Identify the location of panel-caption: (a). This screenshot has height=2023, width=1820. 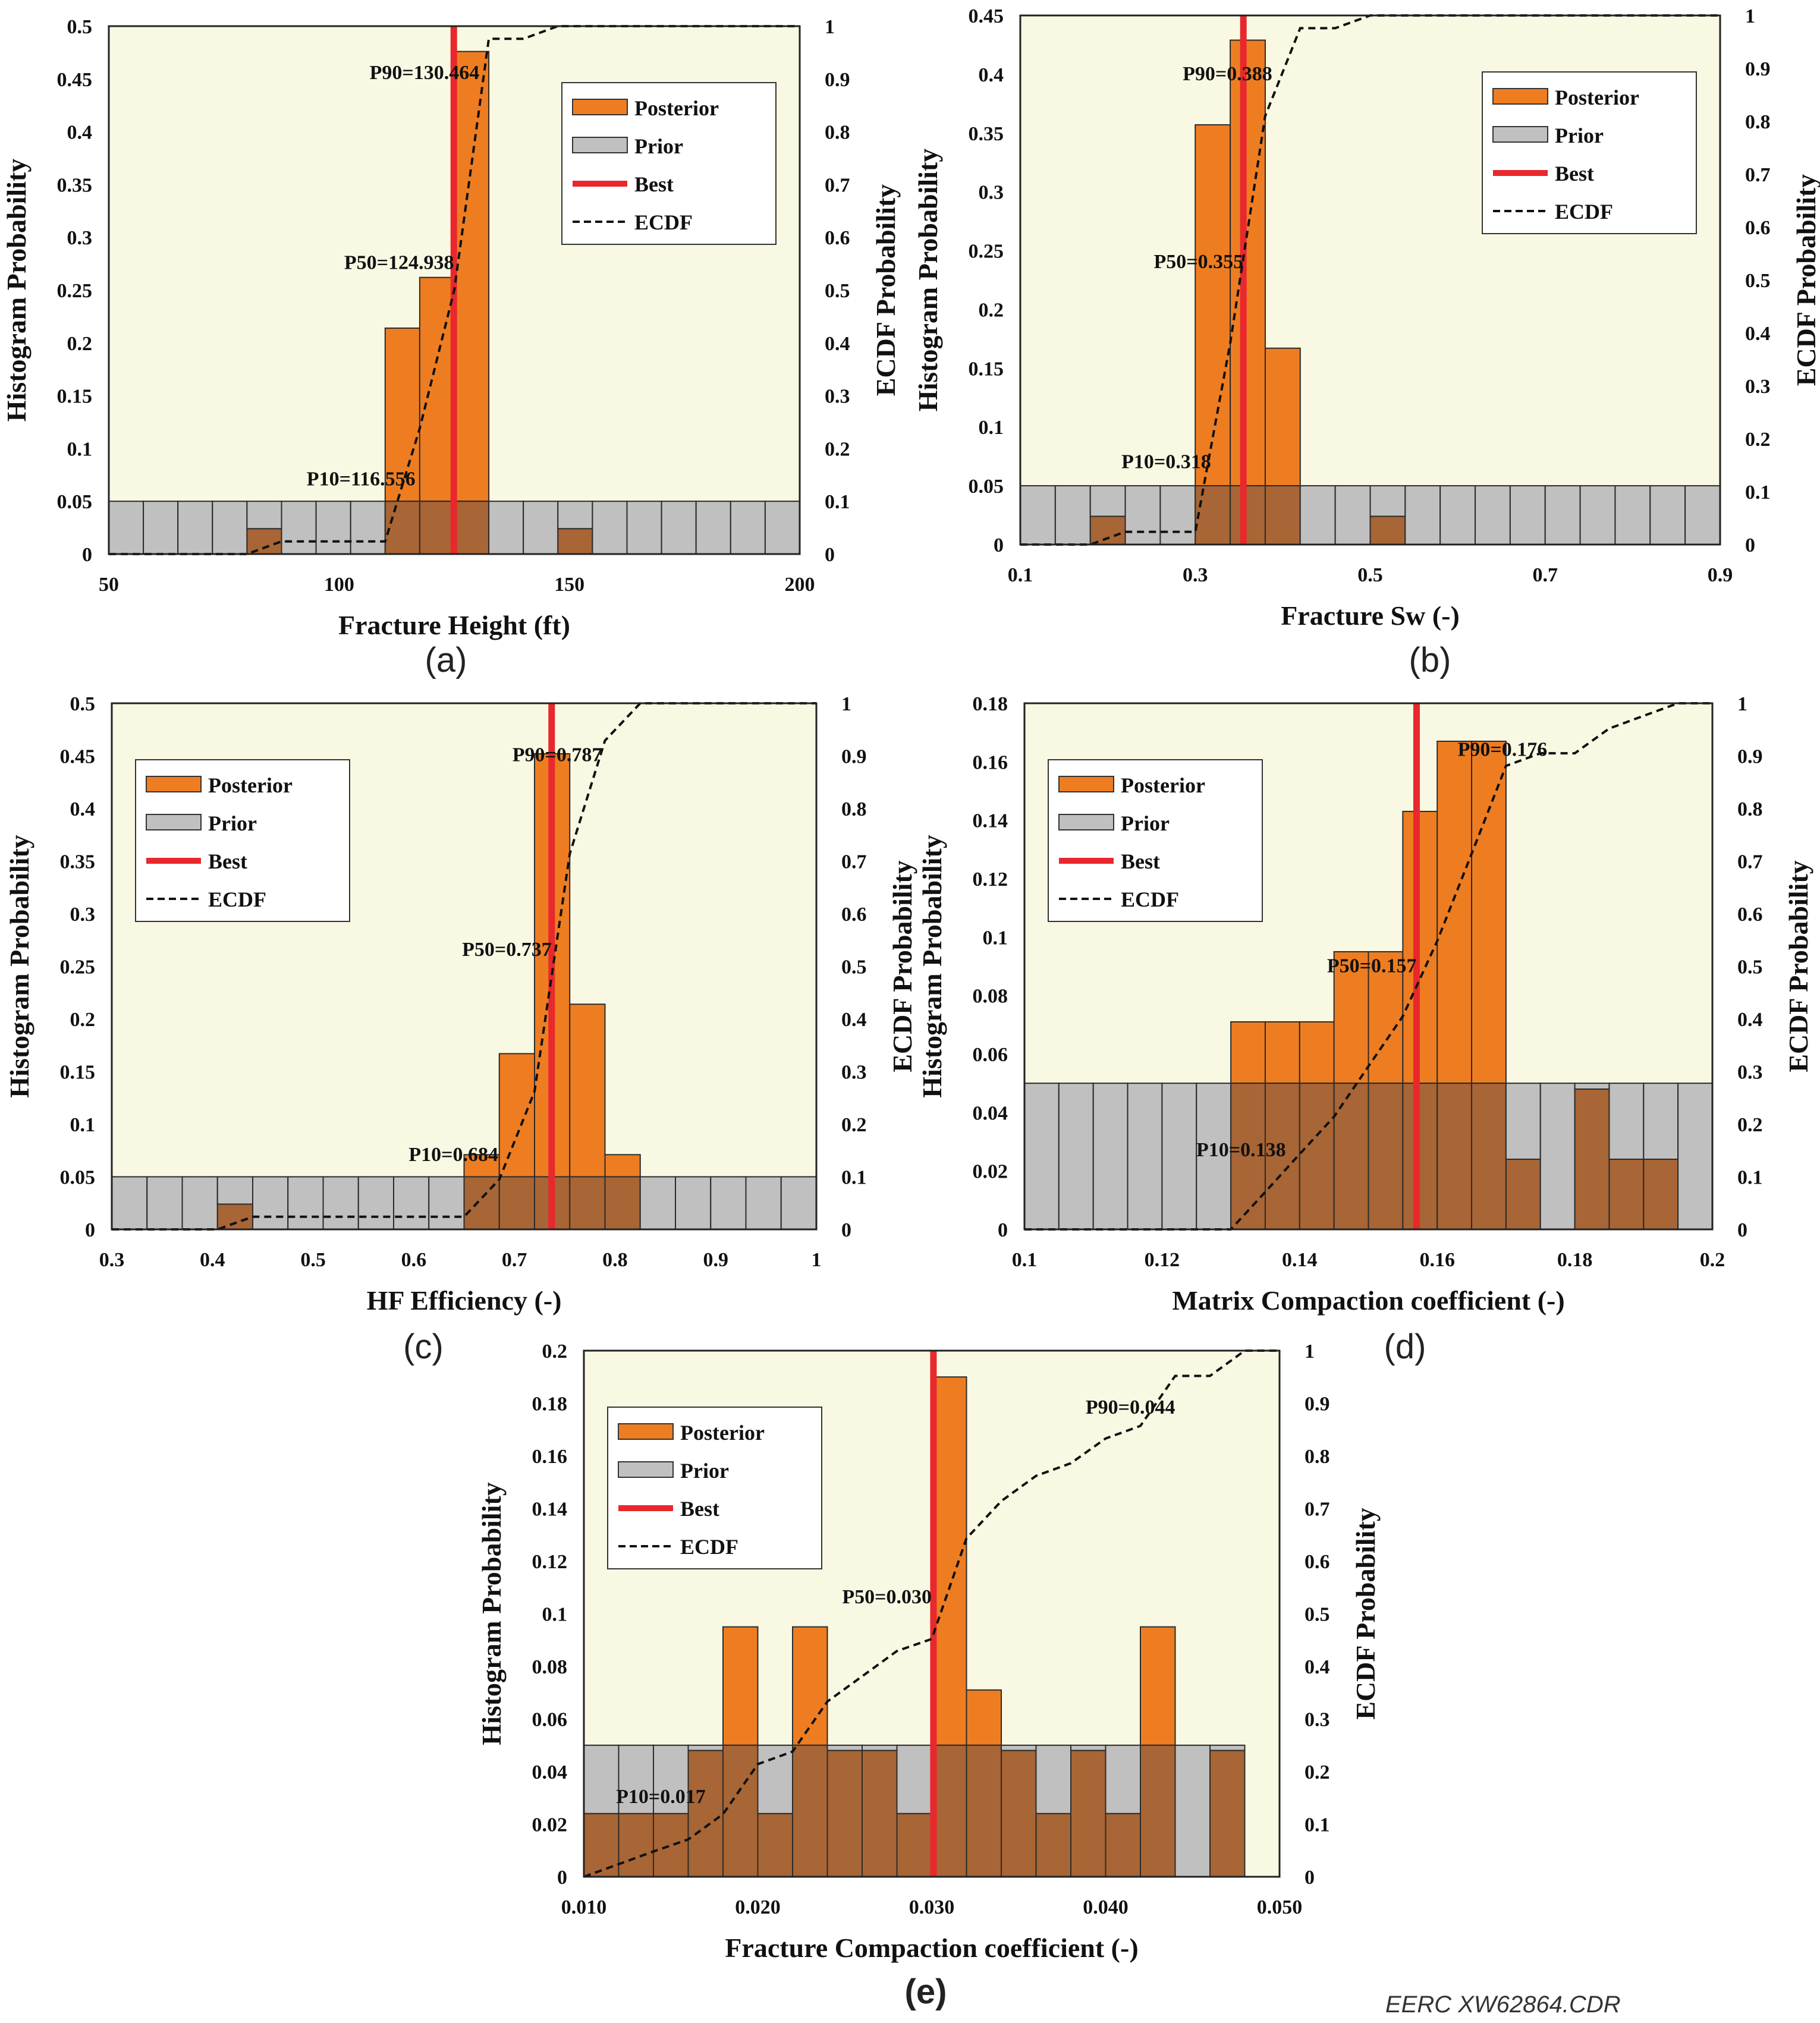
(446, 660).